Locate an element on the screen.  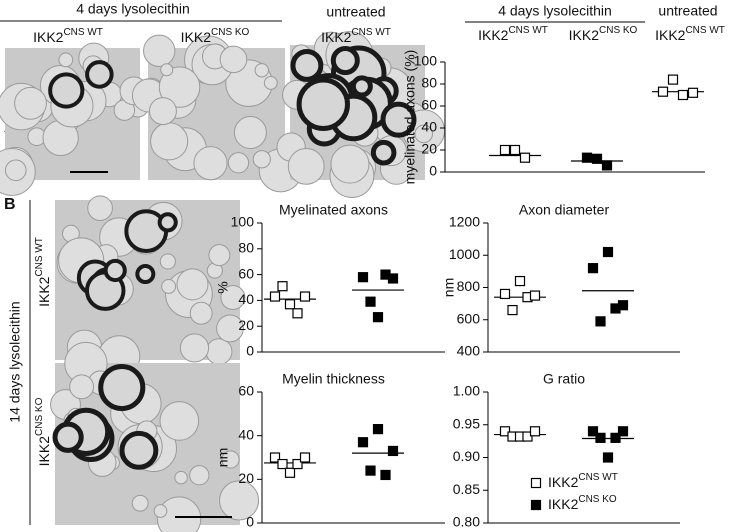
y-tick-label: 0.95 is located at coordinates (466, 423).